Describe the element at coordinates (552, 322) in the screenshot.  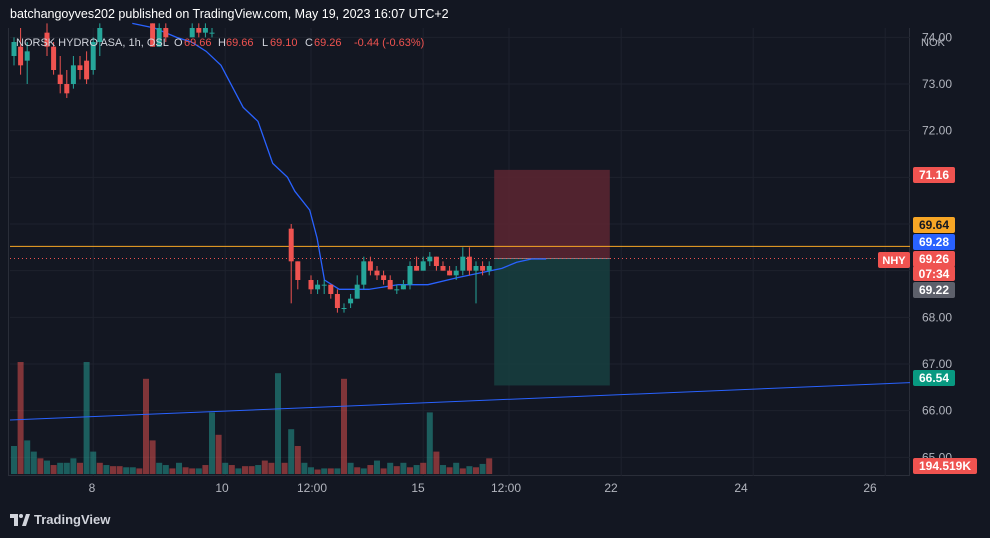
I see `take-profit-zone` at that location.